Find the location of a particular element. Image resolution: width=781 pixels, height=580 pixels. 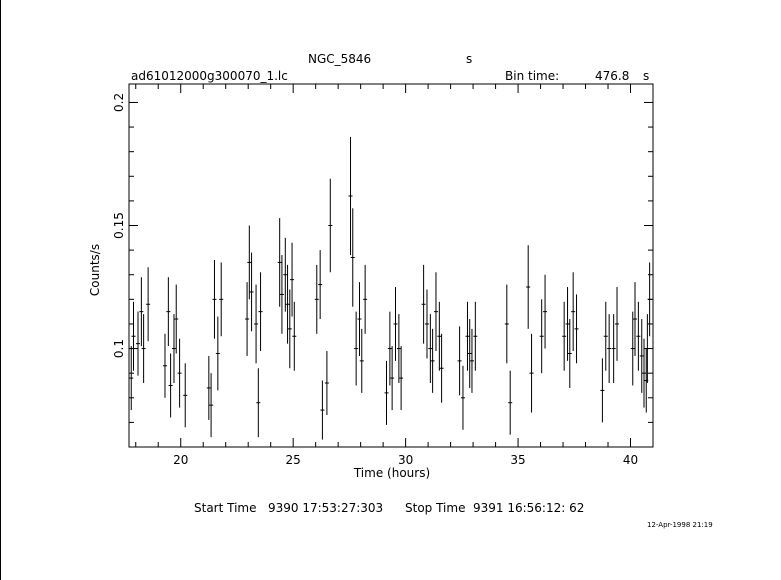

x-axis-label: Time (hours) is located at coordinates (391, 473).